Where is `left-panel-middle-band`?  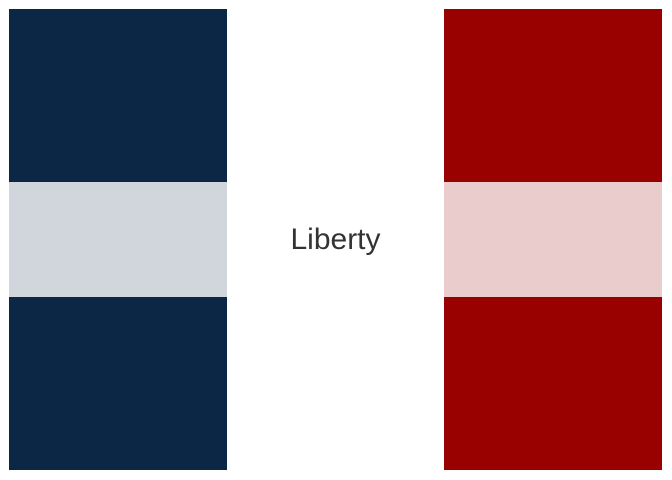 left-panel-middle-band is located at coordinates (118, 239).